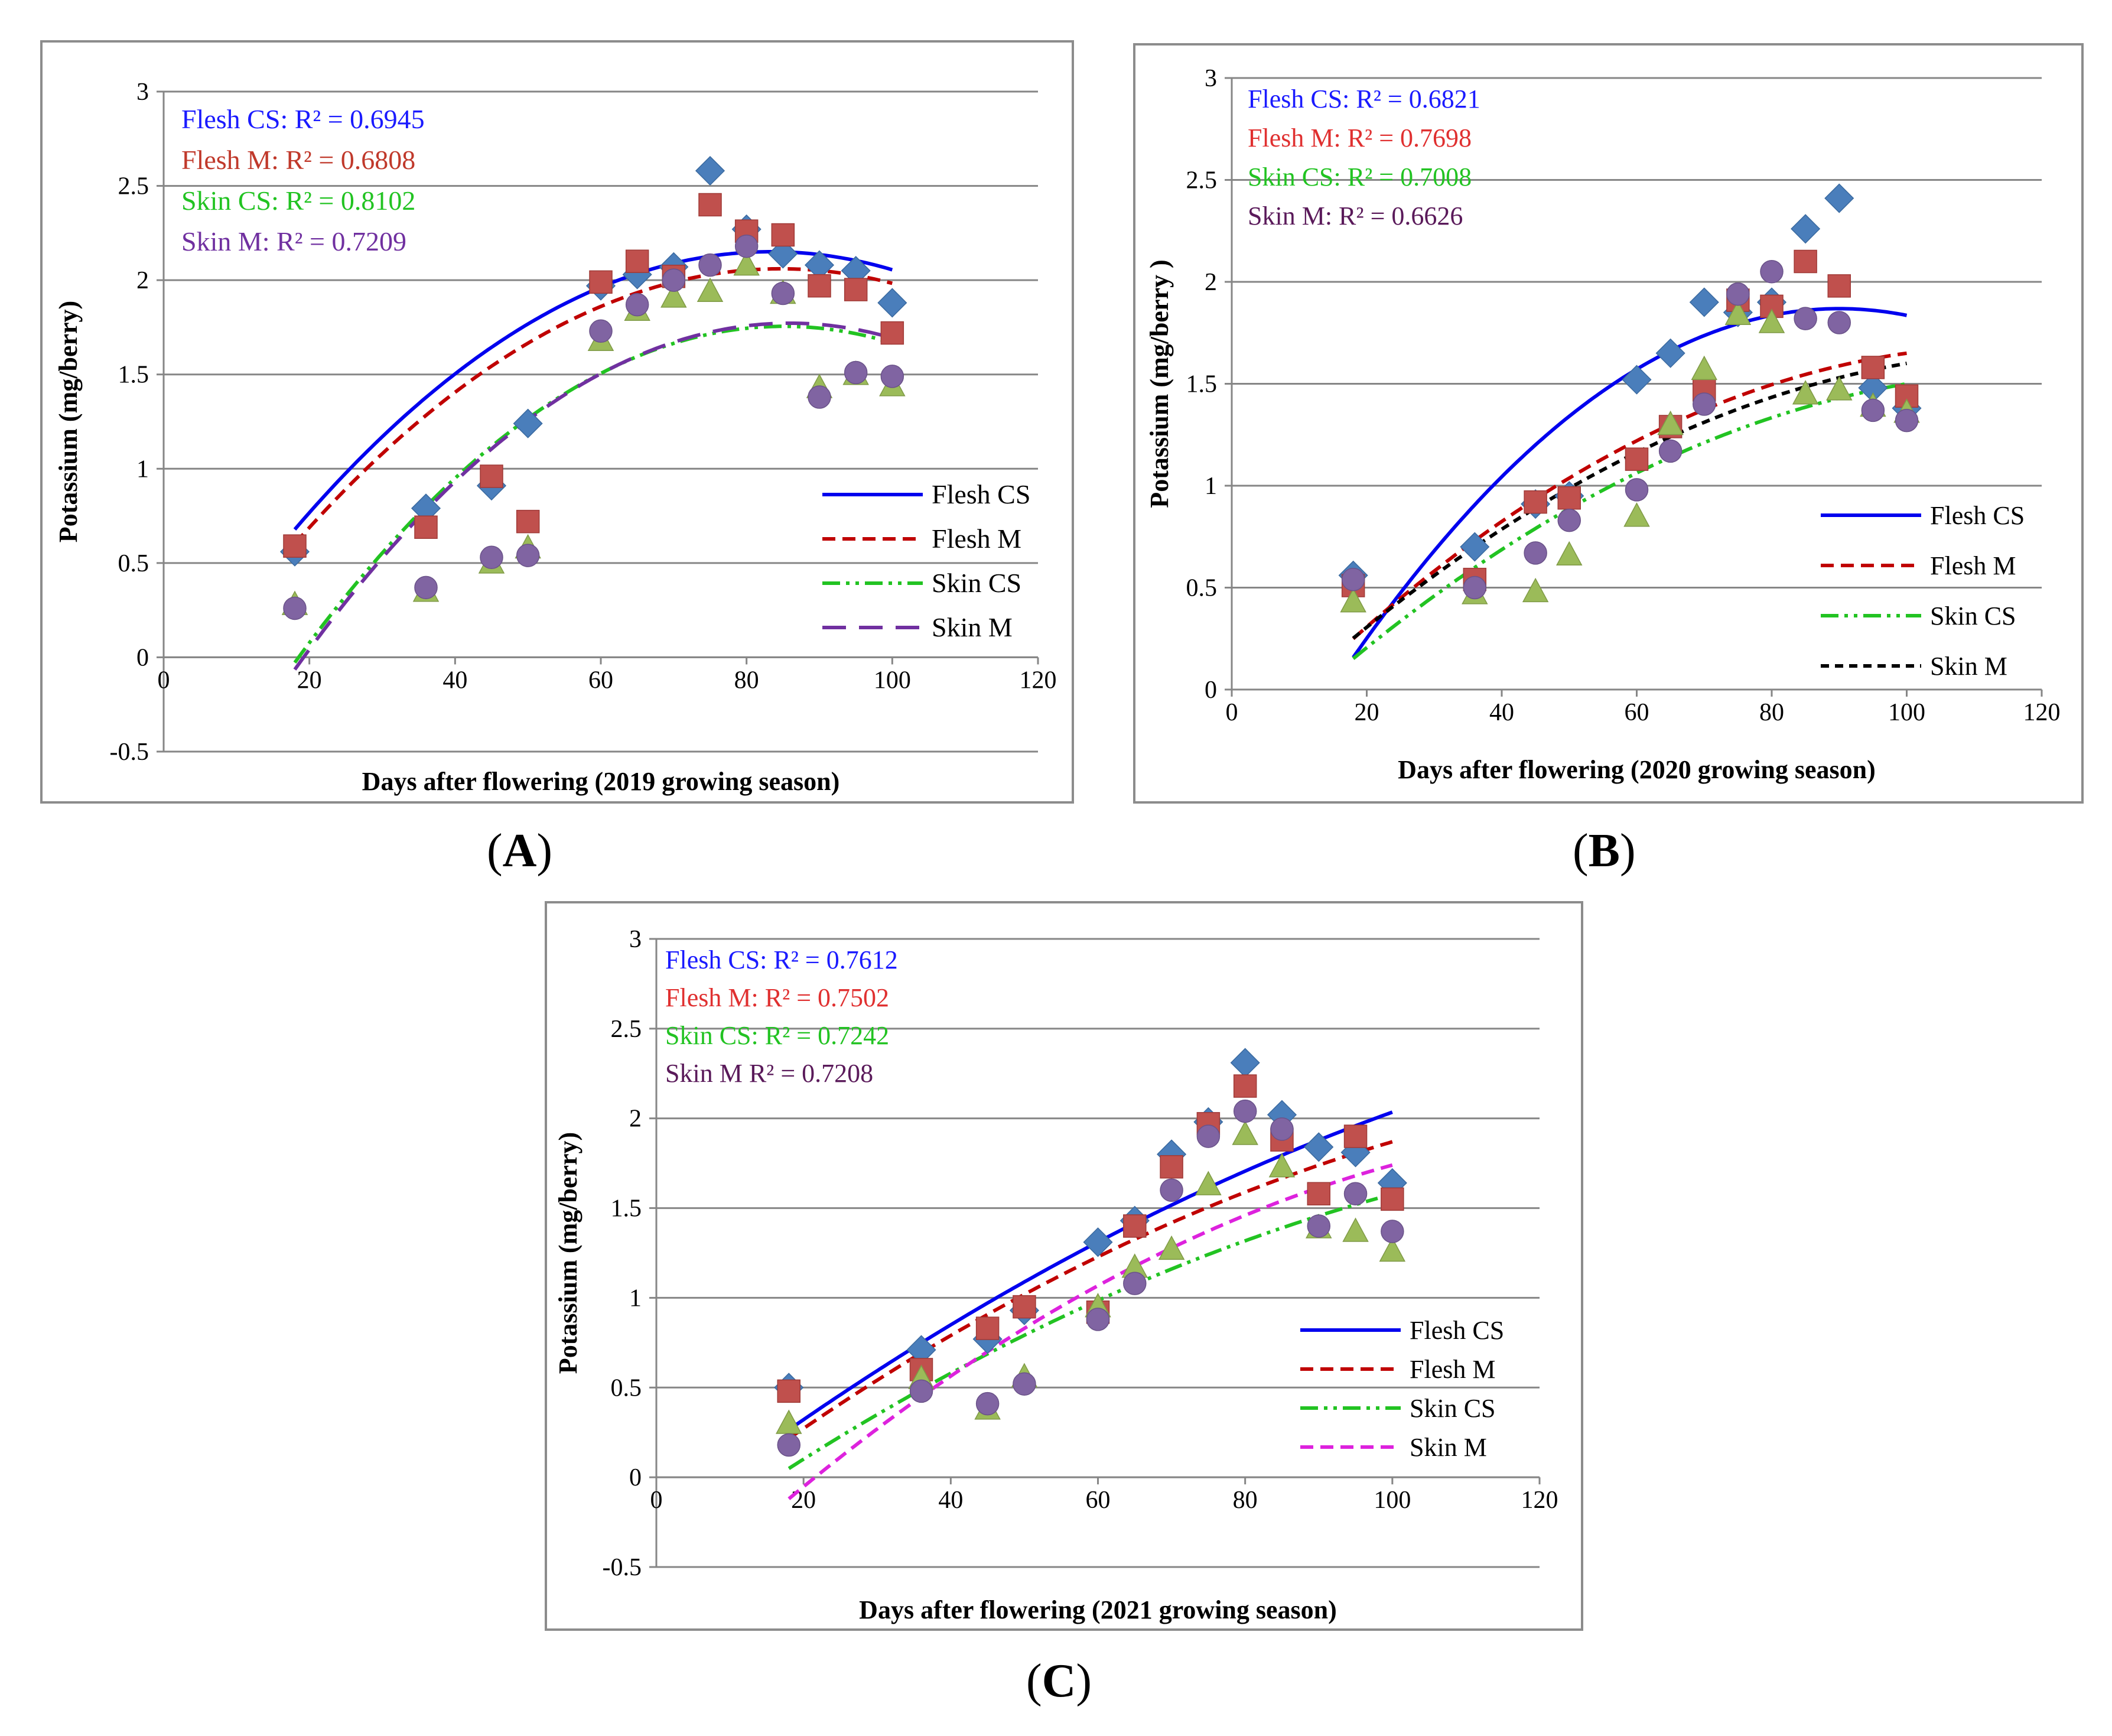 Image resolution: width=2112 pixels, height=1736 pixels. Describe the element at coordinates (1059, 1681) in the screenshot. I see `caption-c: (C)` at that location.